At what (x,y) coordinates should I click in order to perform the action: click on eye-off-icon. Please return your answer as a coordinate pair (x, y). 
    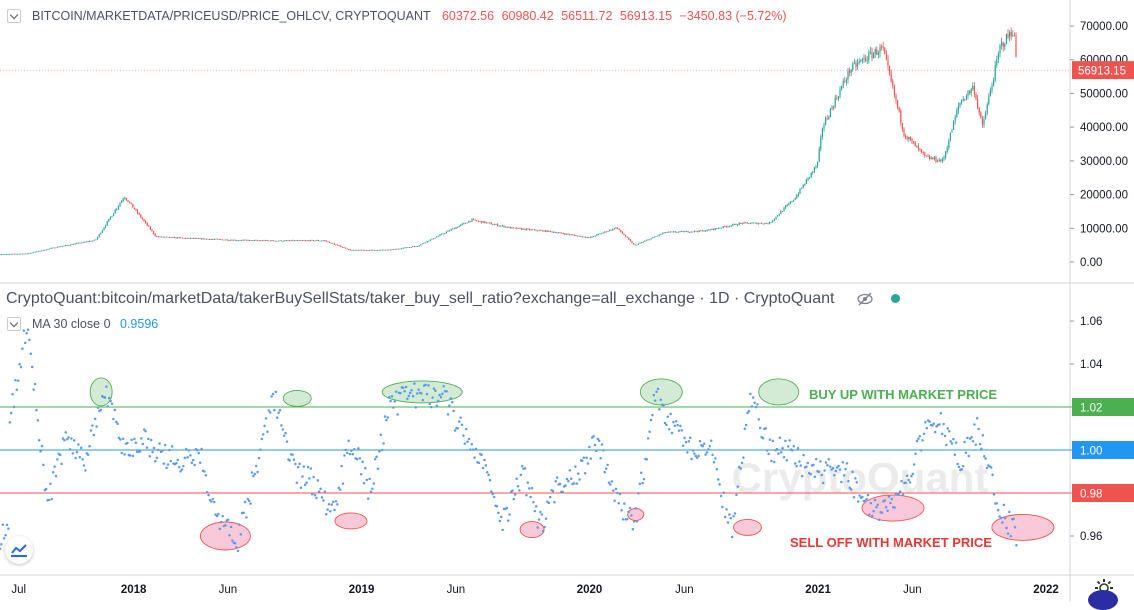
    Looking at the image, I should click on (865, 299).